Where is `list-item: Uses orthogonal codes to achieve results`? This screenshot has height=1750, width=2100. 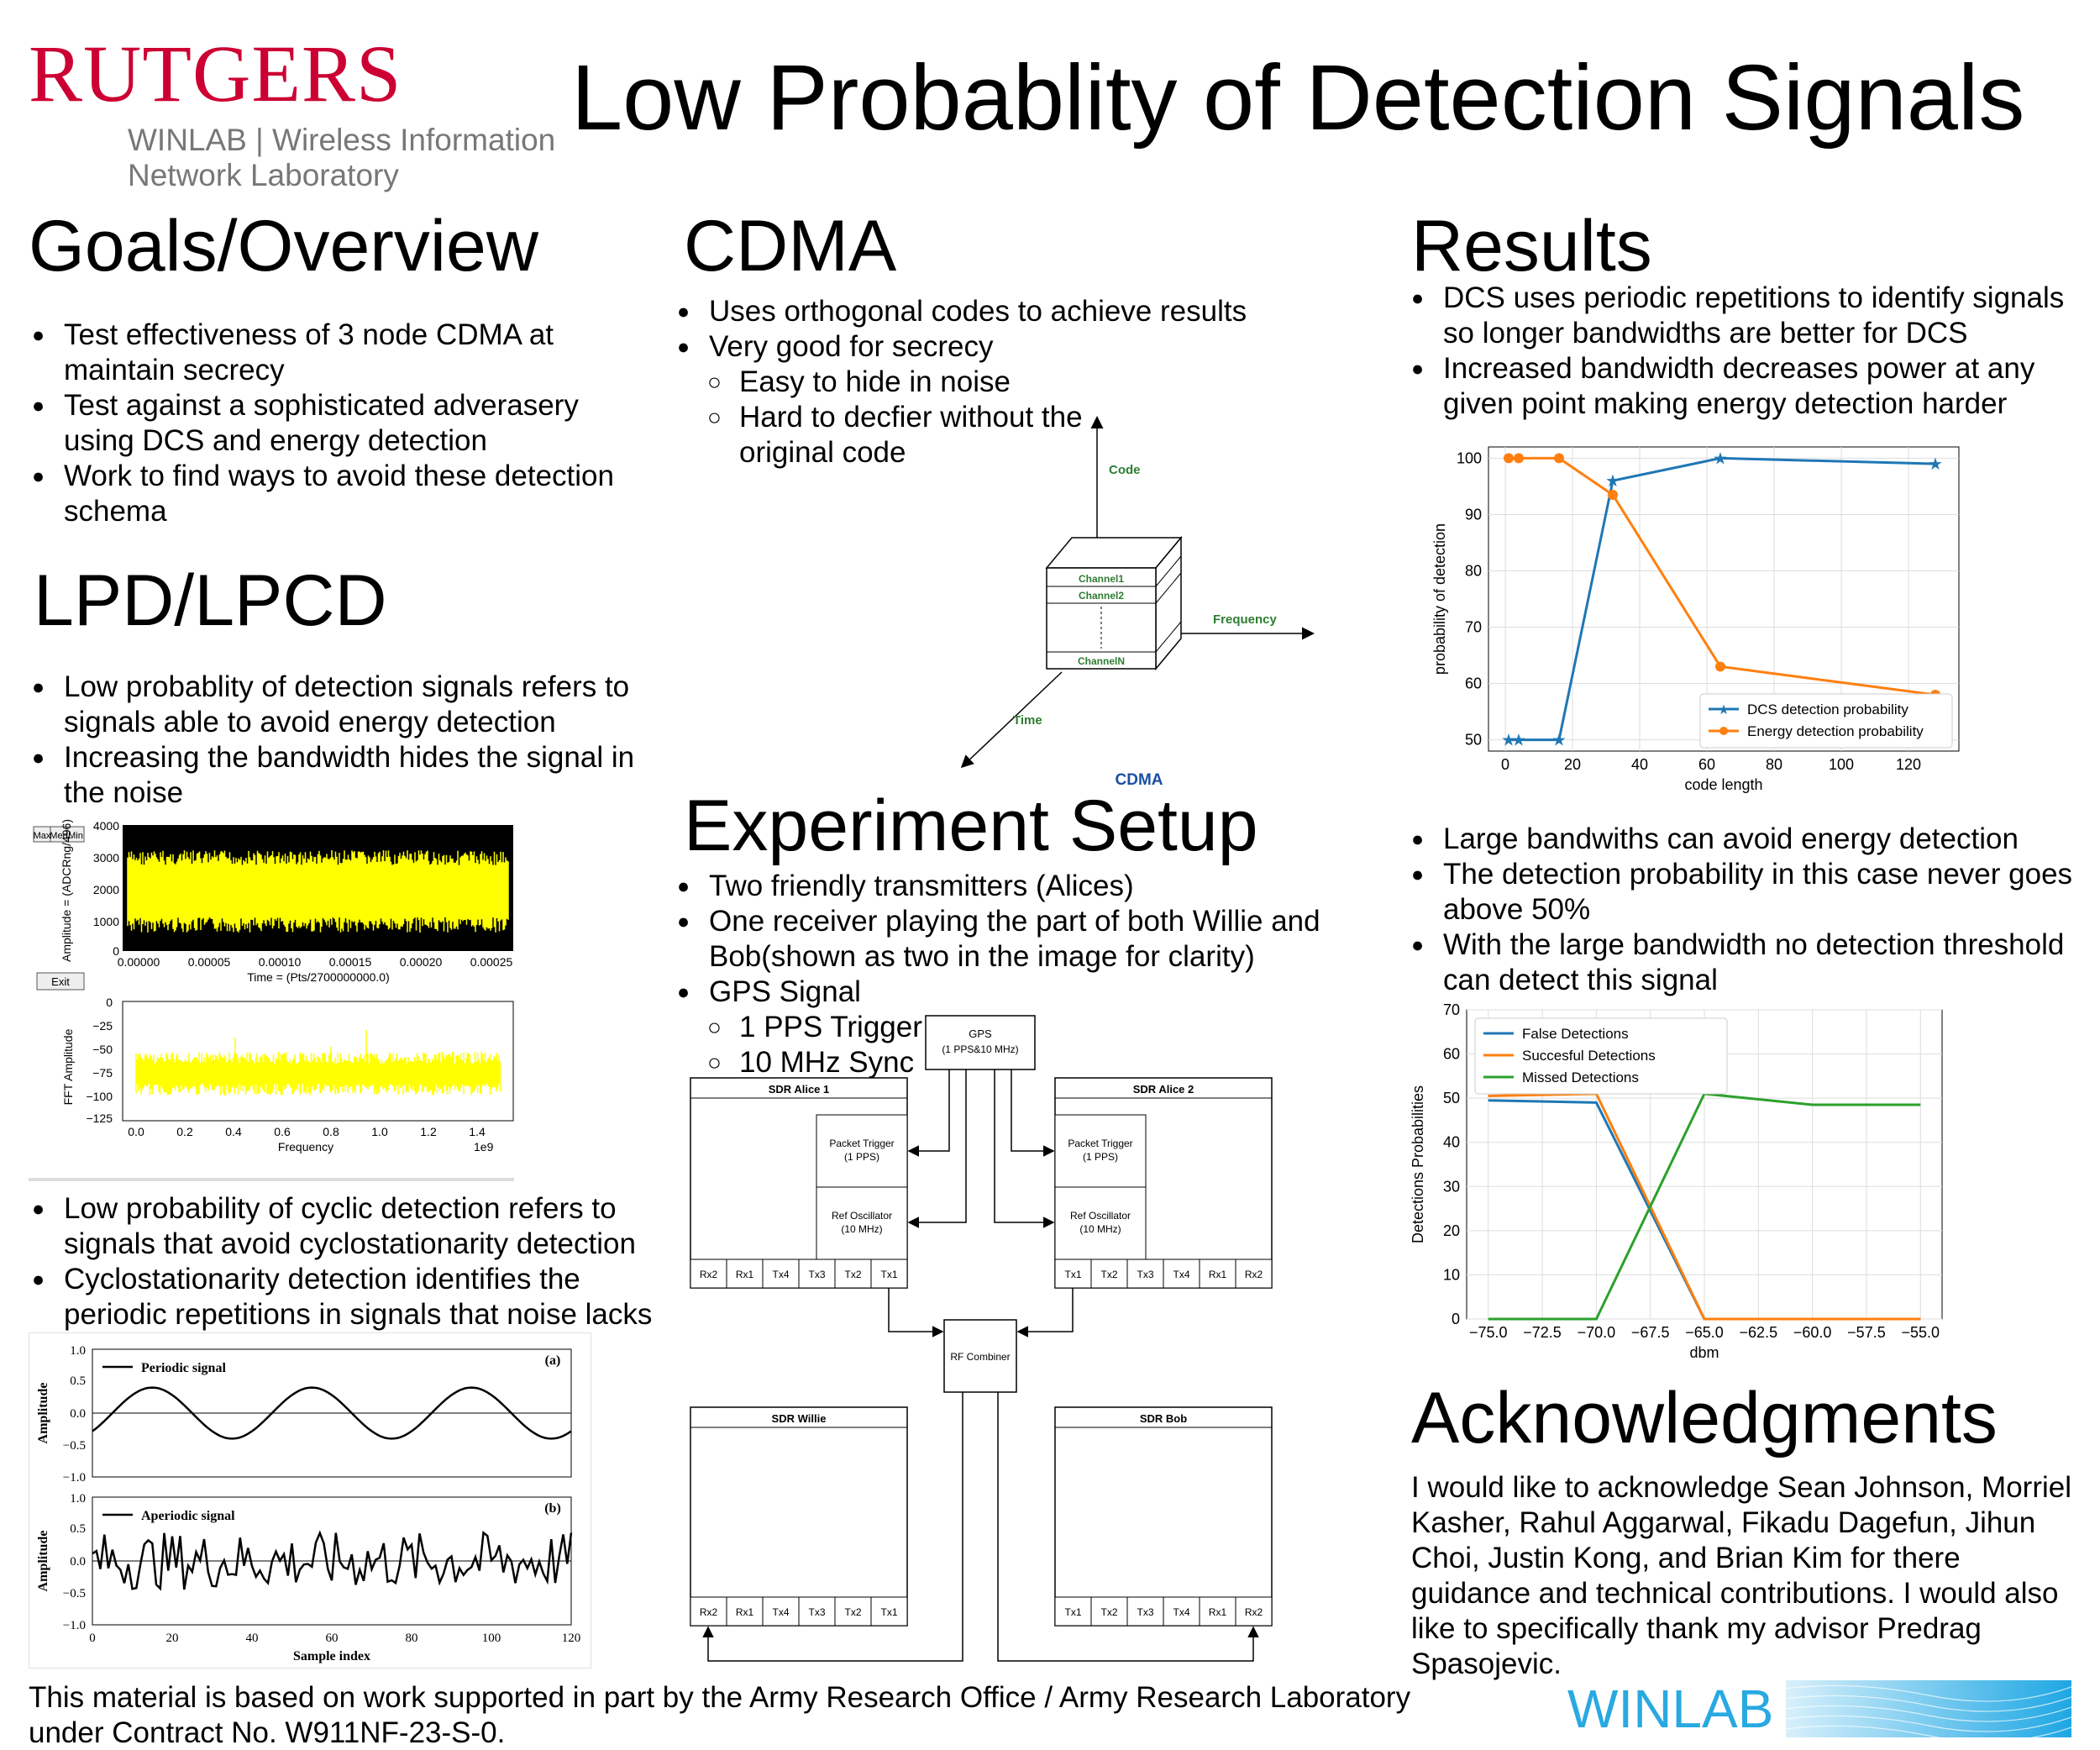 list-item: Uses orthogonal codes to achieve results is located at coordinates (968, 312).